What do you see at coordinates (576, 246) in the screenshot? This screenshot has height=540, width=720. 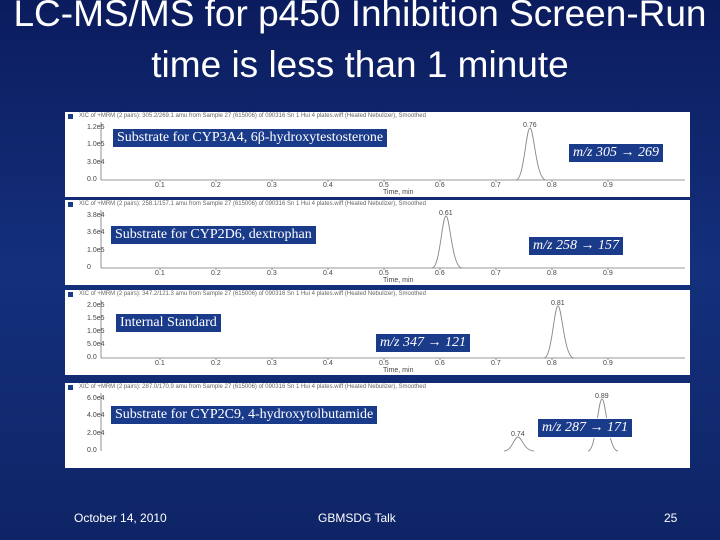 I see `mz-label: m/z 258 → 157` at bounding box center [576, 246].